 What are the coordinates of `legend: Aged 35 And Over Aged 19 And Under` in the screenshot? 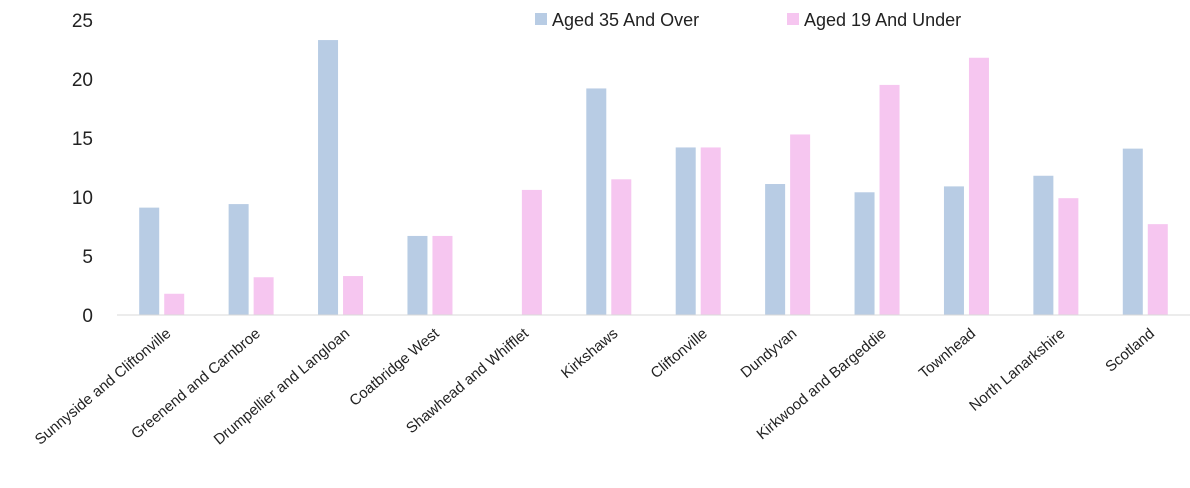 It's located at (748, 20).